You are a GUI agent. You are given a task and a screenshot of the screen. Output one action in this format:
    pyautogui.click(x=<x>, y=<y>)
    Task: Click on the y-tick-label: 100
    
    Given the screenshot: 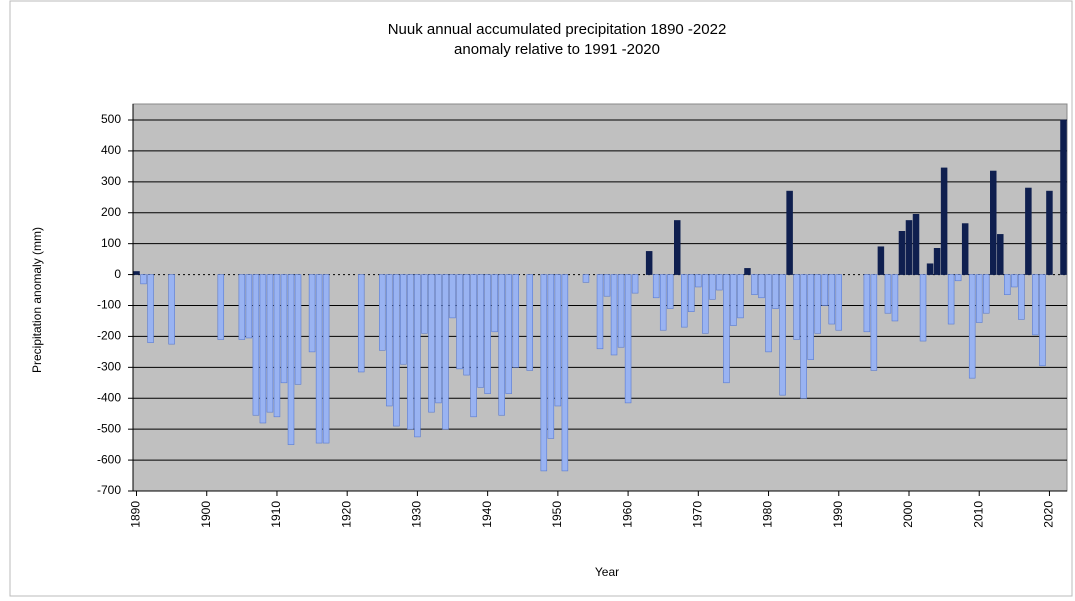 What is the action you would take?
    pyautogui.click(x=111, y=243)
    